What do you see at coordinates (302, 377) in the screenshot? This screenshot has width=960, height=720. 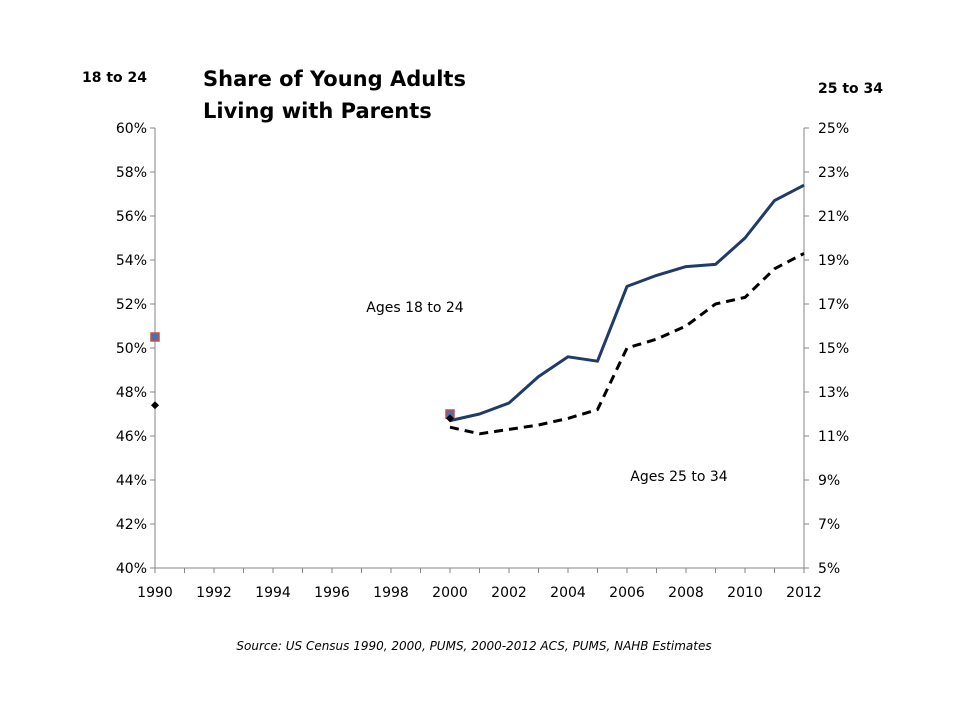 I see `marker-layer` at bounding box center [302, 377].